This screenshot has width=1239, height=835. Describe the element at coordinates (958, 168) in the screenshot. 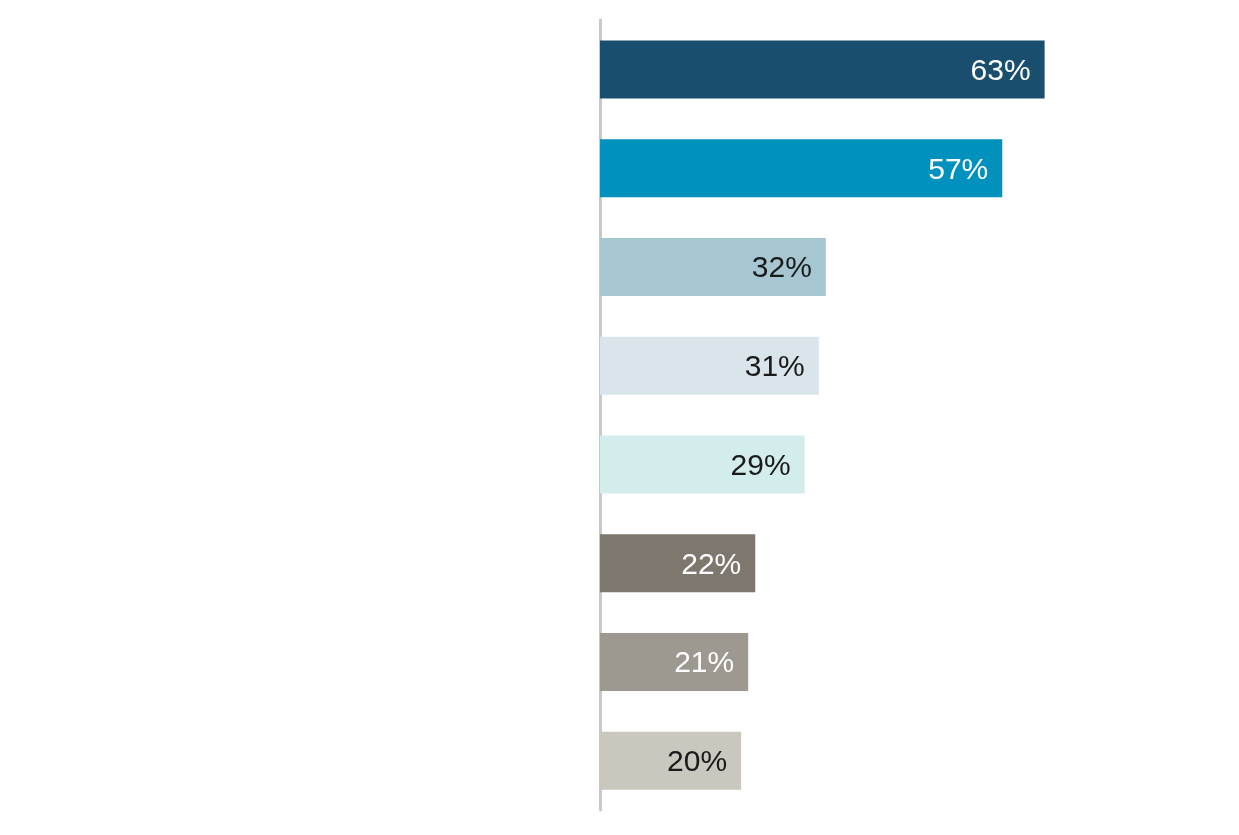

I see `data-label: 57%` at that location.